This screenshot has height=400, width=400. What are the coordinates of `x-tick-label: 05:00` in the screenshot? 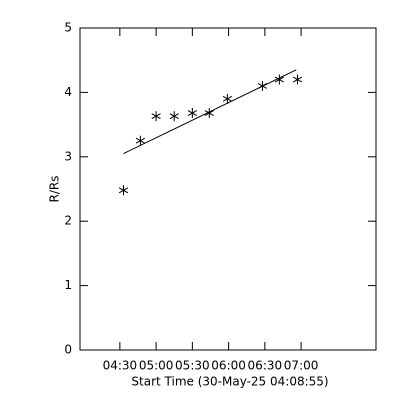 It's located at (156, 366).